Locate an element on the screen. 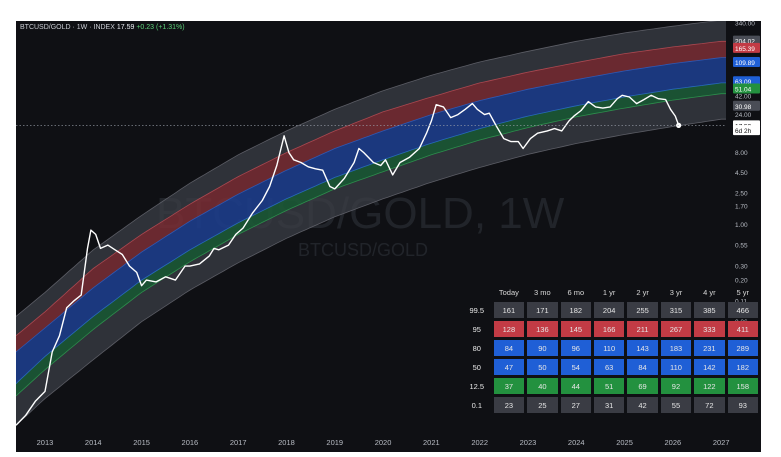 The height and width of the screenshot is (457, 781). table-cell: 161 is located at coordinates (509, 310).